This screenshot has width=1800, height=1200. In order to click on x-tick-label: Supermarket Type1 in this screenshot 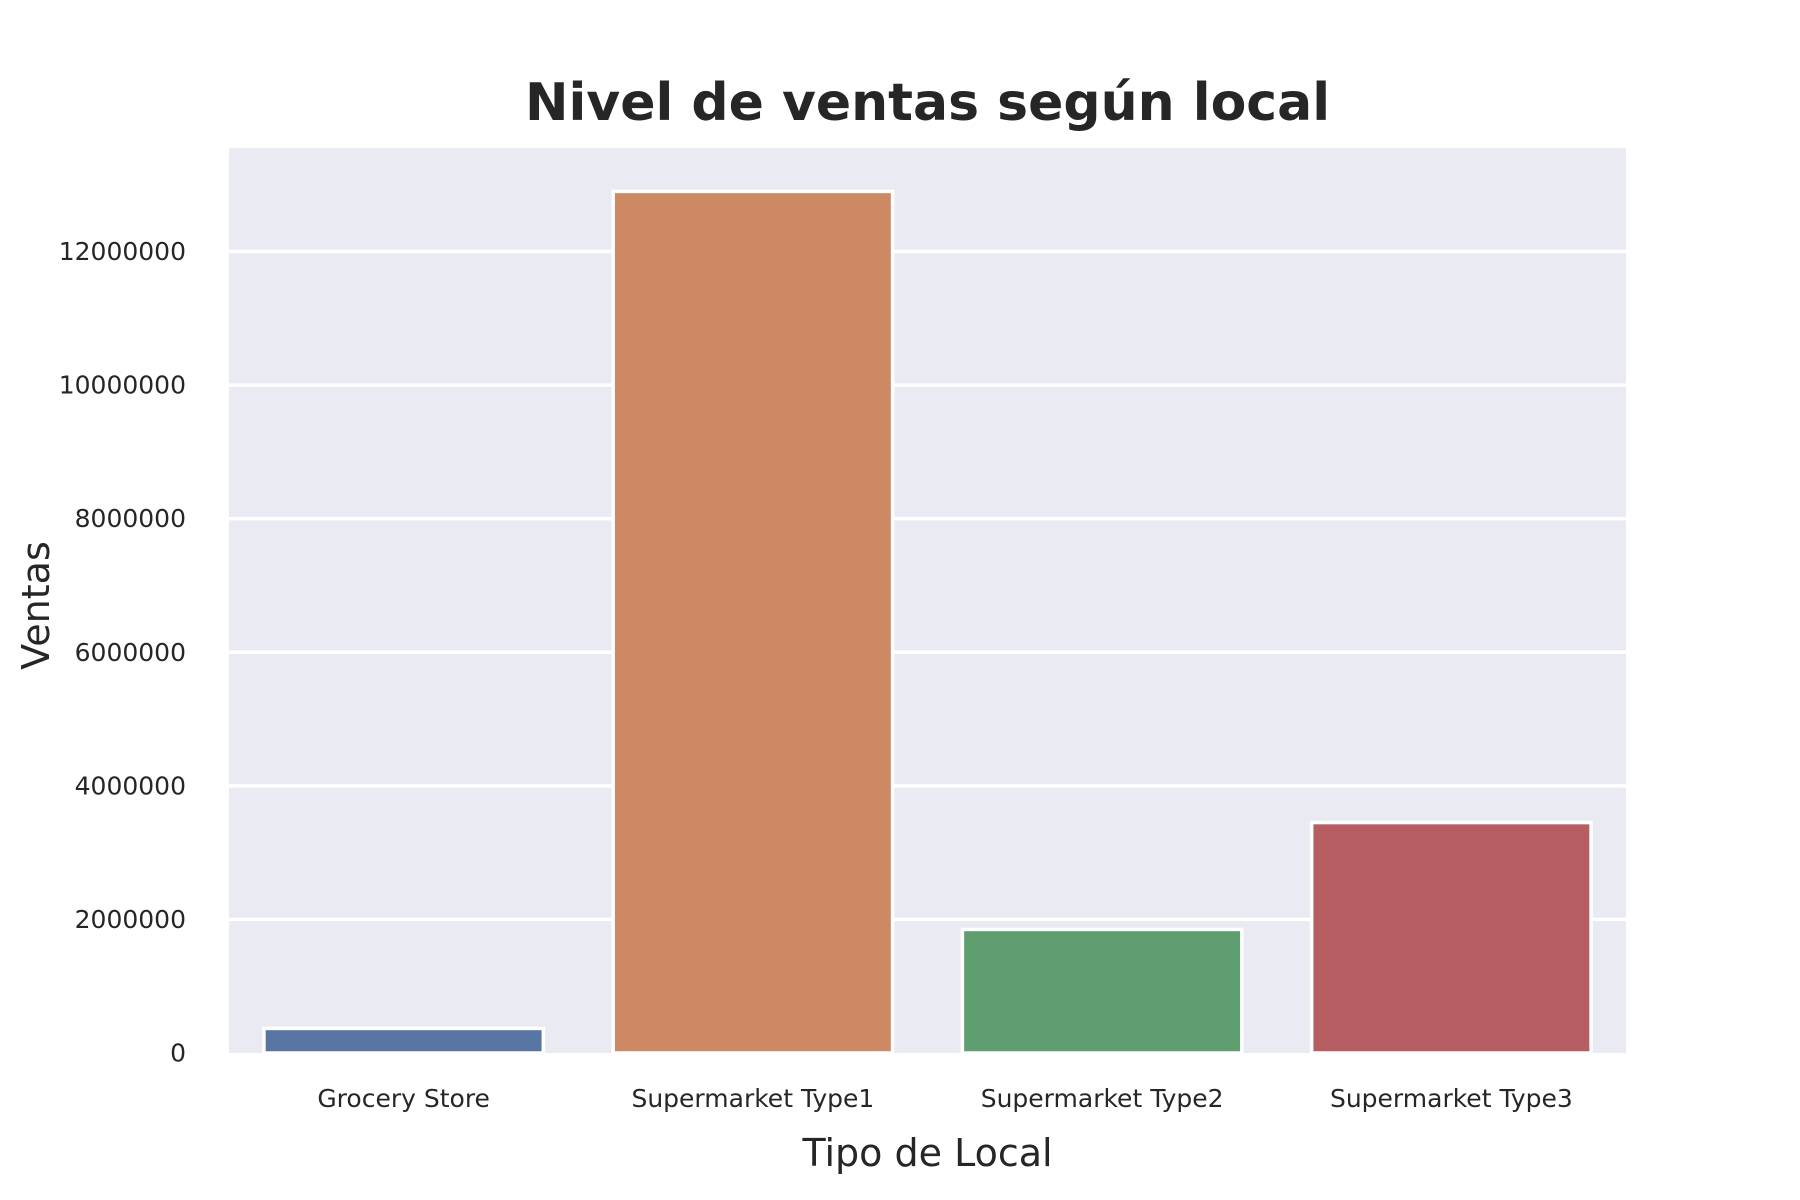, I will do `click(752, 1098)`.